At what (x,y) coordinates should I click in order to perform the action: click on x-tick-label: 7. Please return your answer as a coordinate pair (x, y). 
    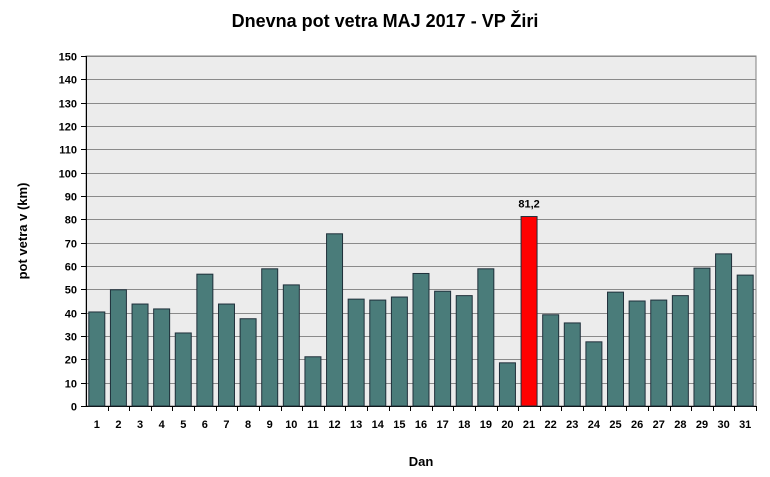
    Looking at the image, I should click on (226, 425).